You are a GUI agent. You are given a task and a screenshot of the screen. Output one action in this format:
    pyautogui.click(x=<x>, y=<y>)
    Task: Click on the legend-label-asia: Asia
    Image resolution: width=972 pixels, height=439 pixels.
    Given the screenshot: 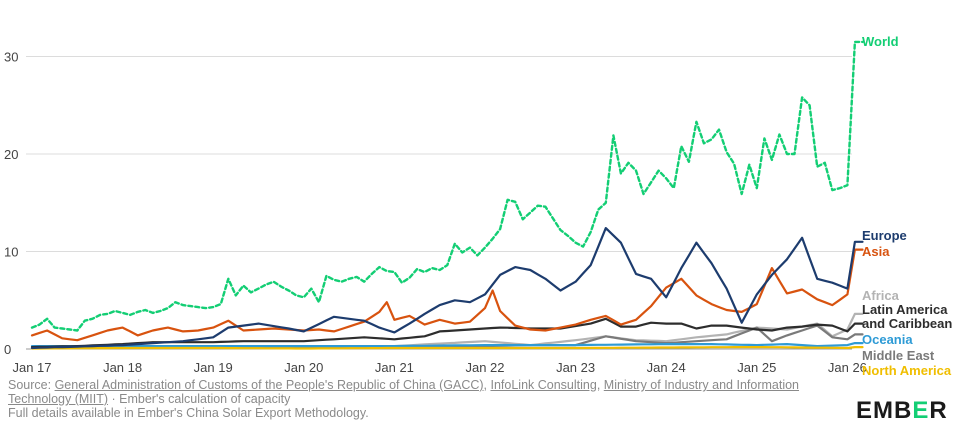 What is the action you would take?
    pyautogui.click(x=876, y=251)
    